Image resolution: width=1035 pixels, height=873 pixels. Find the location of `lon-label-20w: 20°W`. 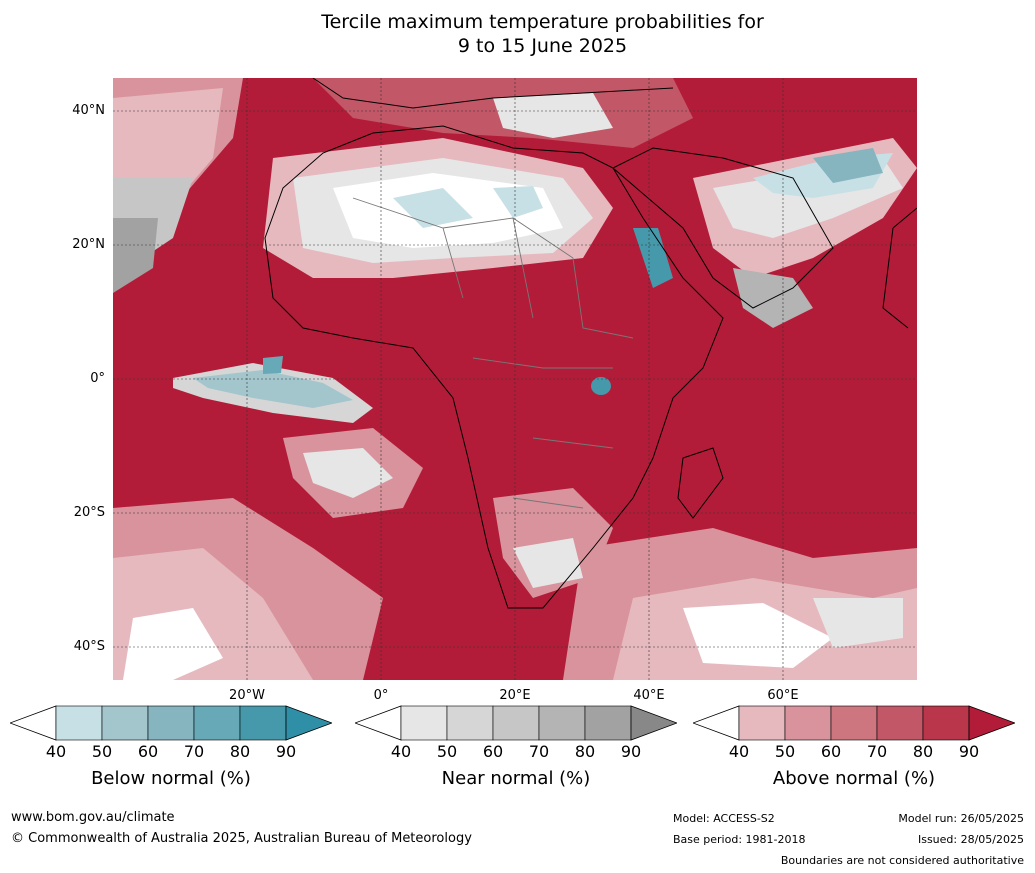

lon-label-20w: 20°W is located at coordinates (247, 695).